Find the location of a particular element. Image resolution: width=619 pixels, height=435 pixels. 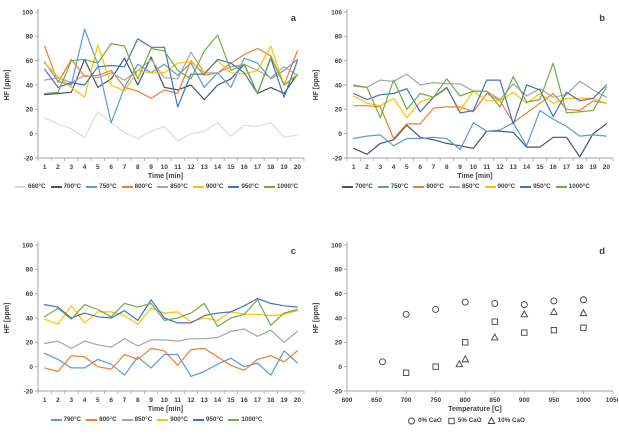

x-tick-label: 900 is located at coordinates (524, 400).